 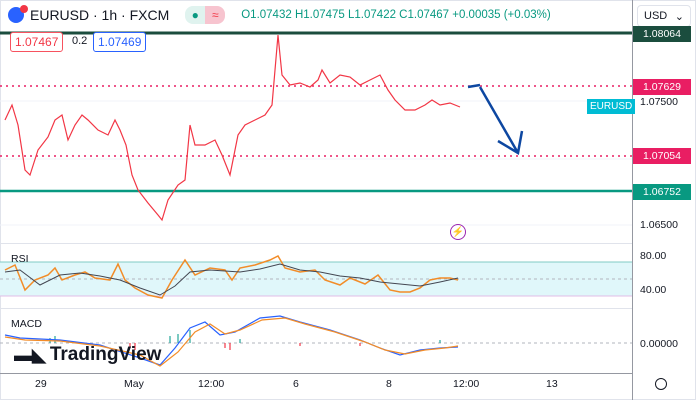 I want to click on rsi-axis-40: 40.00, so click(x=653, y=290).